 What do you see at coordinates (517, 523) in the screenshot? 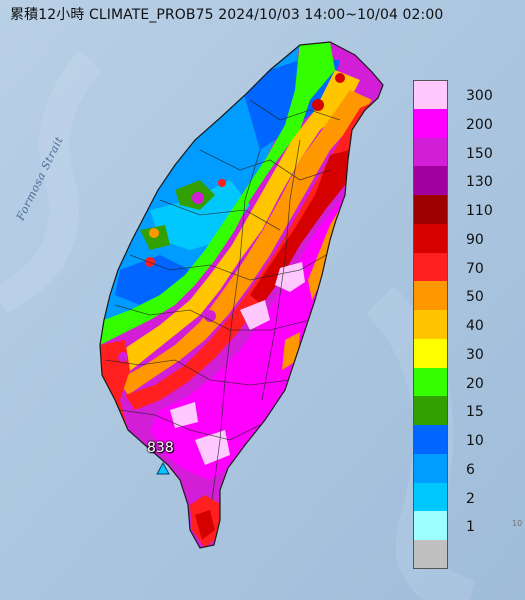
I see `corner-text: 10` at bounding box center [517, 523].